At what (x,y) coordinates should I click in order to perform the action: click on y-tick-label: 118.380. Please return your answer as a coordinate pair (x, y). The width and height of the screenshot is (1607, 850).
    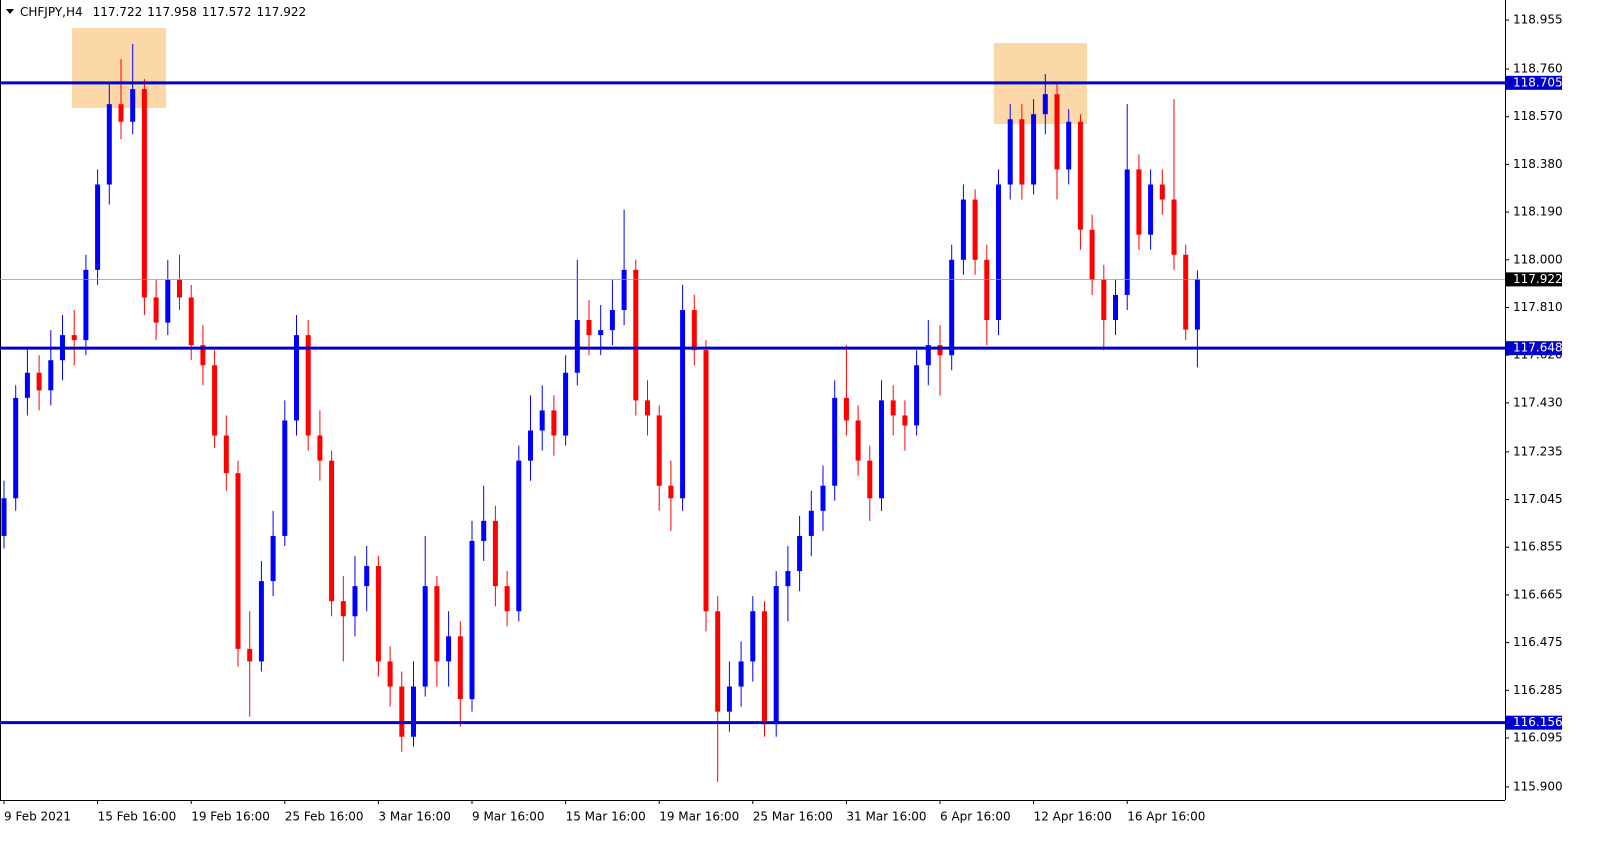
    Looking at the image, I should click on (1538, 164).